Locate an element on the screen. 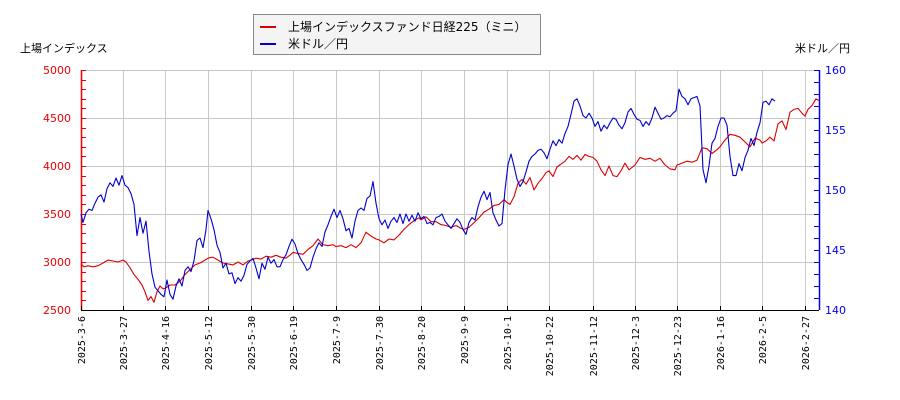  legend-swatch-red is located at coordinates (268, 26).